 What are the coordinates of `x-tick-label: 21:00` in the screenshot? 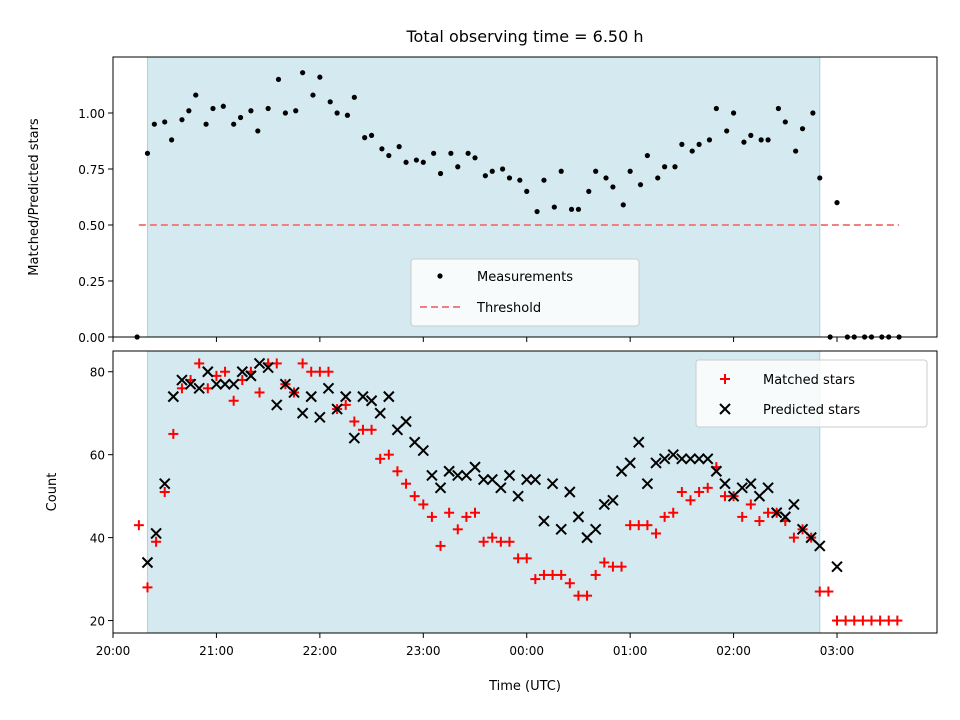 It's located at (216, 651).